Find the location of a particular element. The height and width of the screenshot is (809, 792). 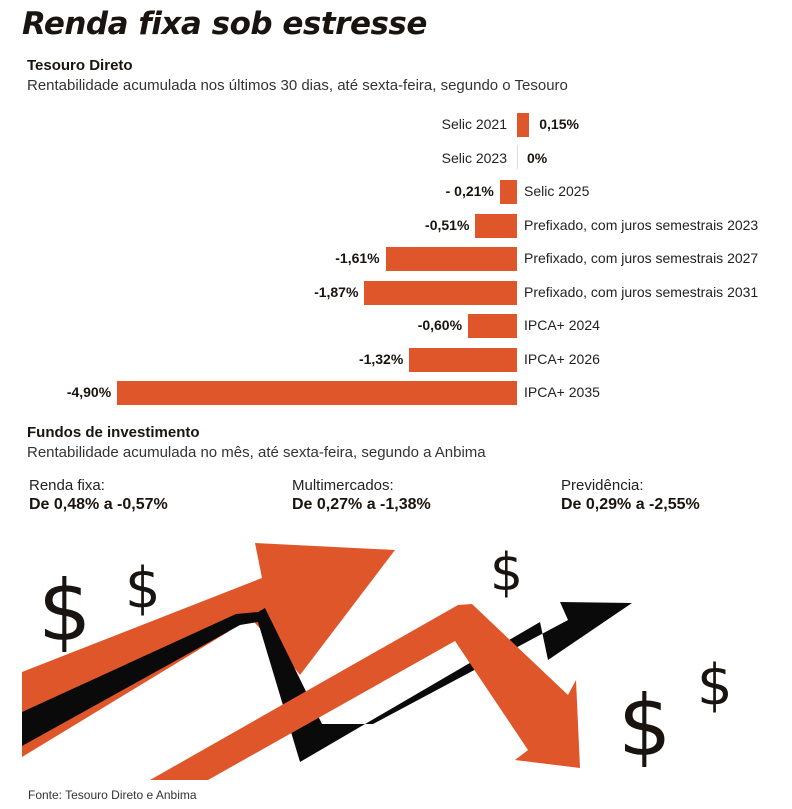

bar-row: IPCA+ 2024 -0,60% is located at coordinates (396, 326).